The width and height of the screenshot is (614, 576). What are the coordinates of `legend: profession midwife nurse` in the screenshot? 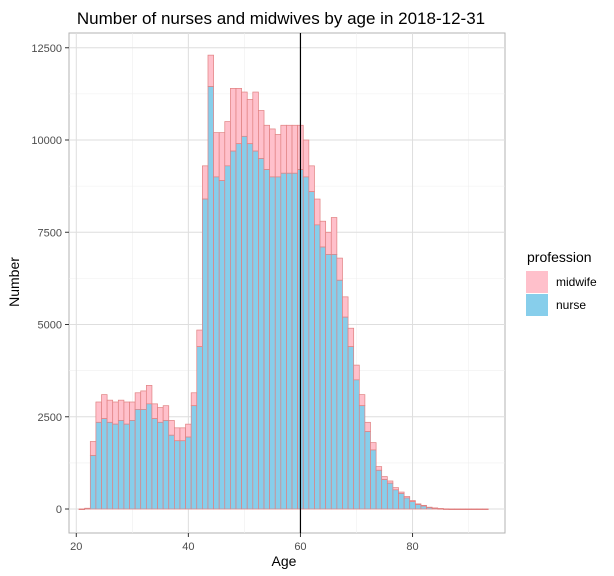 It's located at (561, 282).